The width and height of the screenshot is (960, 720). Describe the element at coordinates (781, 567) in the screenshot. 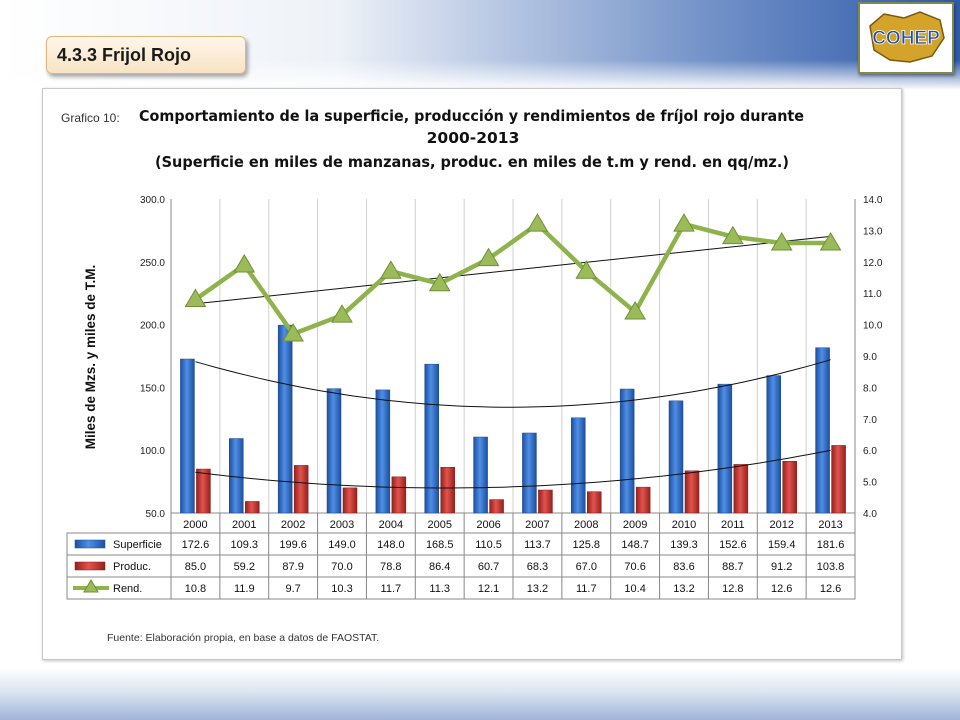

I see `table-cell: 91.2` at that location.